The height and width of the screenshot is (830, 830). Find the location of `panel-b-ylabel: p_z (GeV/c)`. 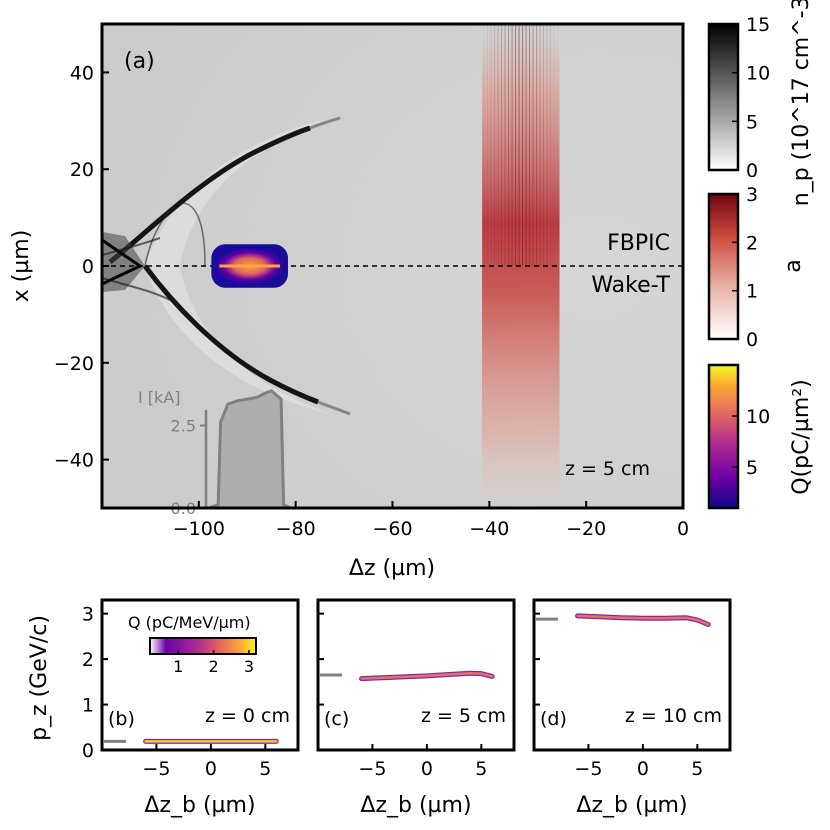

panel-b-ylabel: p_z (GeV/c) is located at coordinates (39, 678).